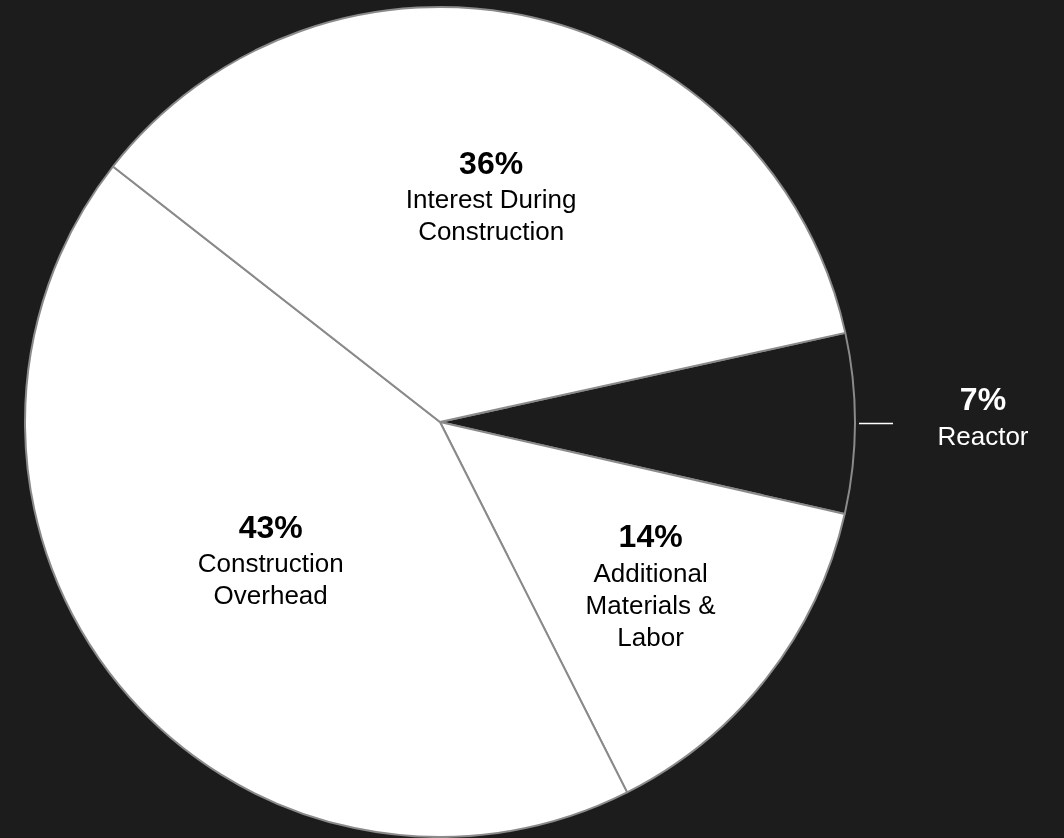 This screenshot has height=838, width=1064. I want to click on slice-label: Construction Overhead, so click(270, 579).